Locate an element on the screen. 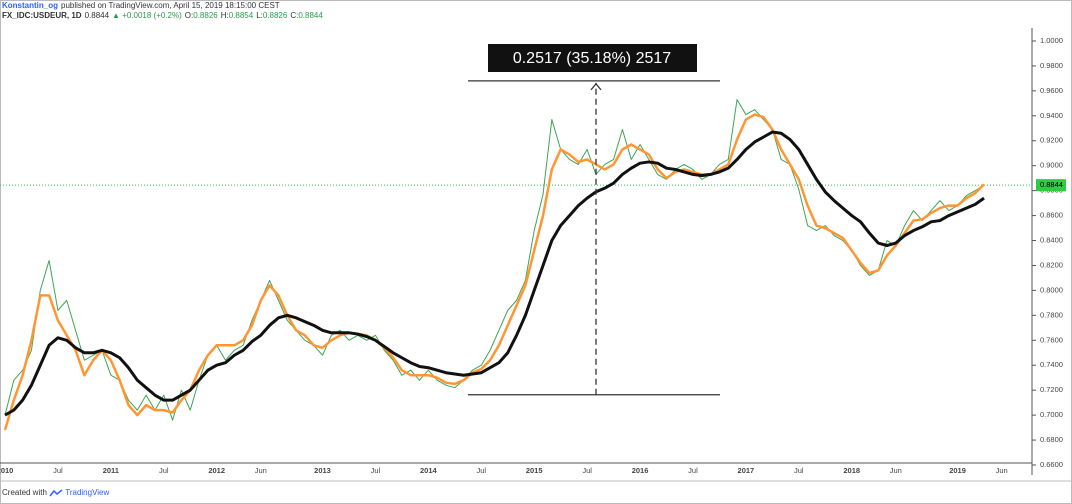  footer: Created with TradingView is located at coordinates (55, 492).